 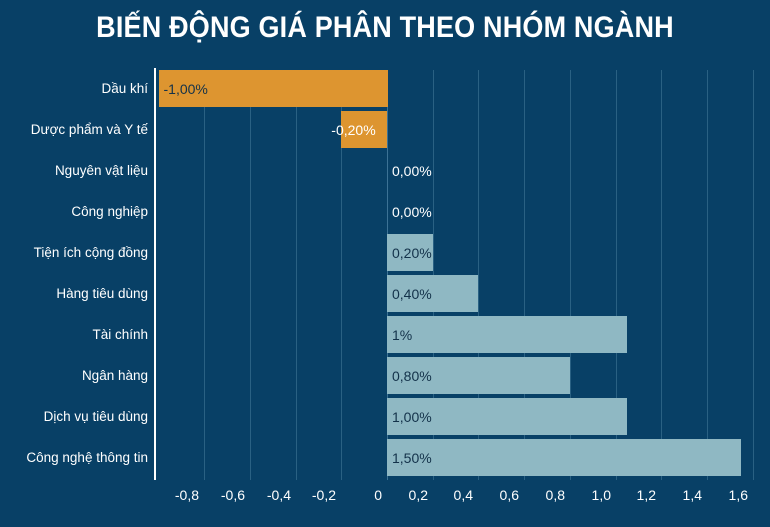 What do you see at coordinates (412, 293) in the screenshot?
I see `value-label: 0,40%` at bounding box center [412, 293].